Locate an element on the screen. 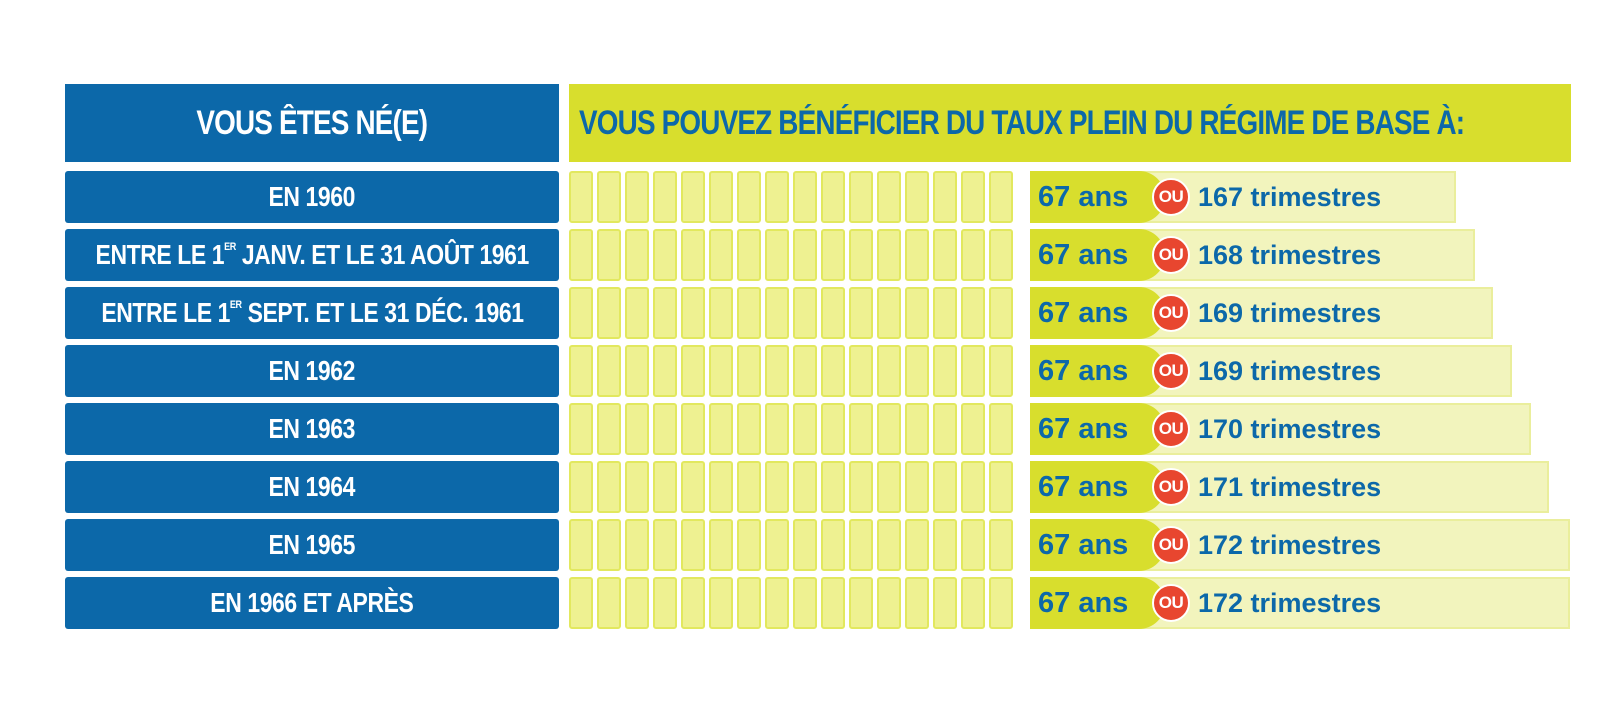  birth-period-label: ENTRE LE 1ER JANV. ET LE 31 AOÛT 1961 is located at coordinates (312, 255).